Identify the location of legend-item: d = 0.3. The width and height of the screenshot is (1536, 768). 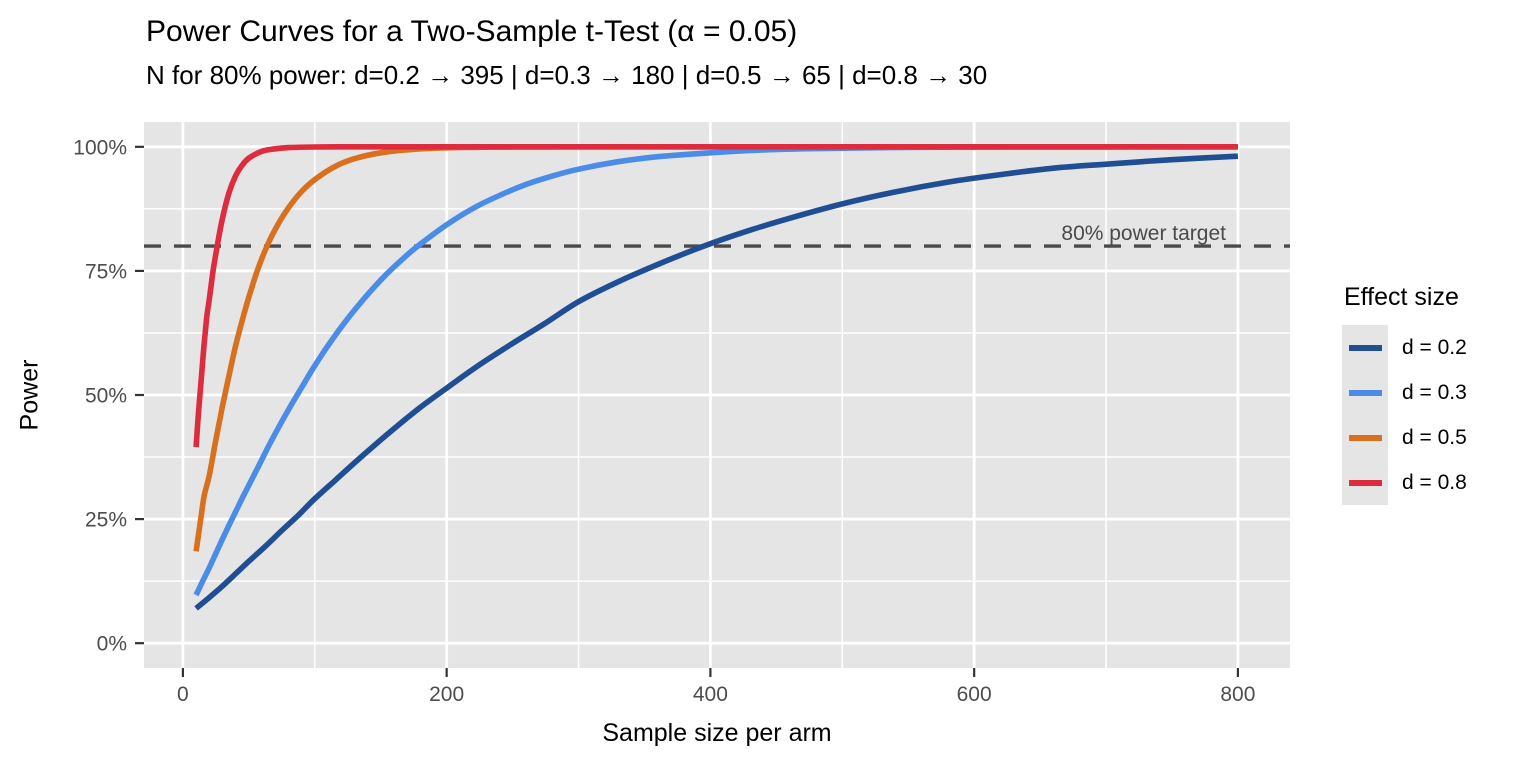
(1404, 392).